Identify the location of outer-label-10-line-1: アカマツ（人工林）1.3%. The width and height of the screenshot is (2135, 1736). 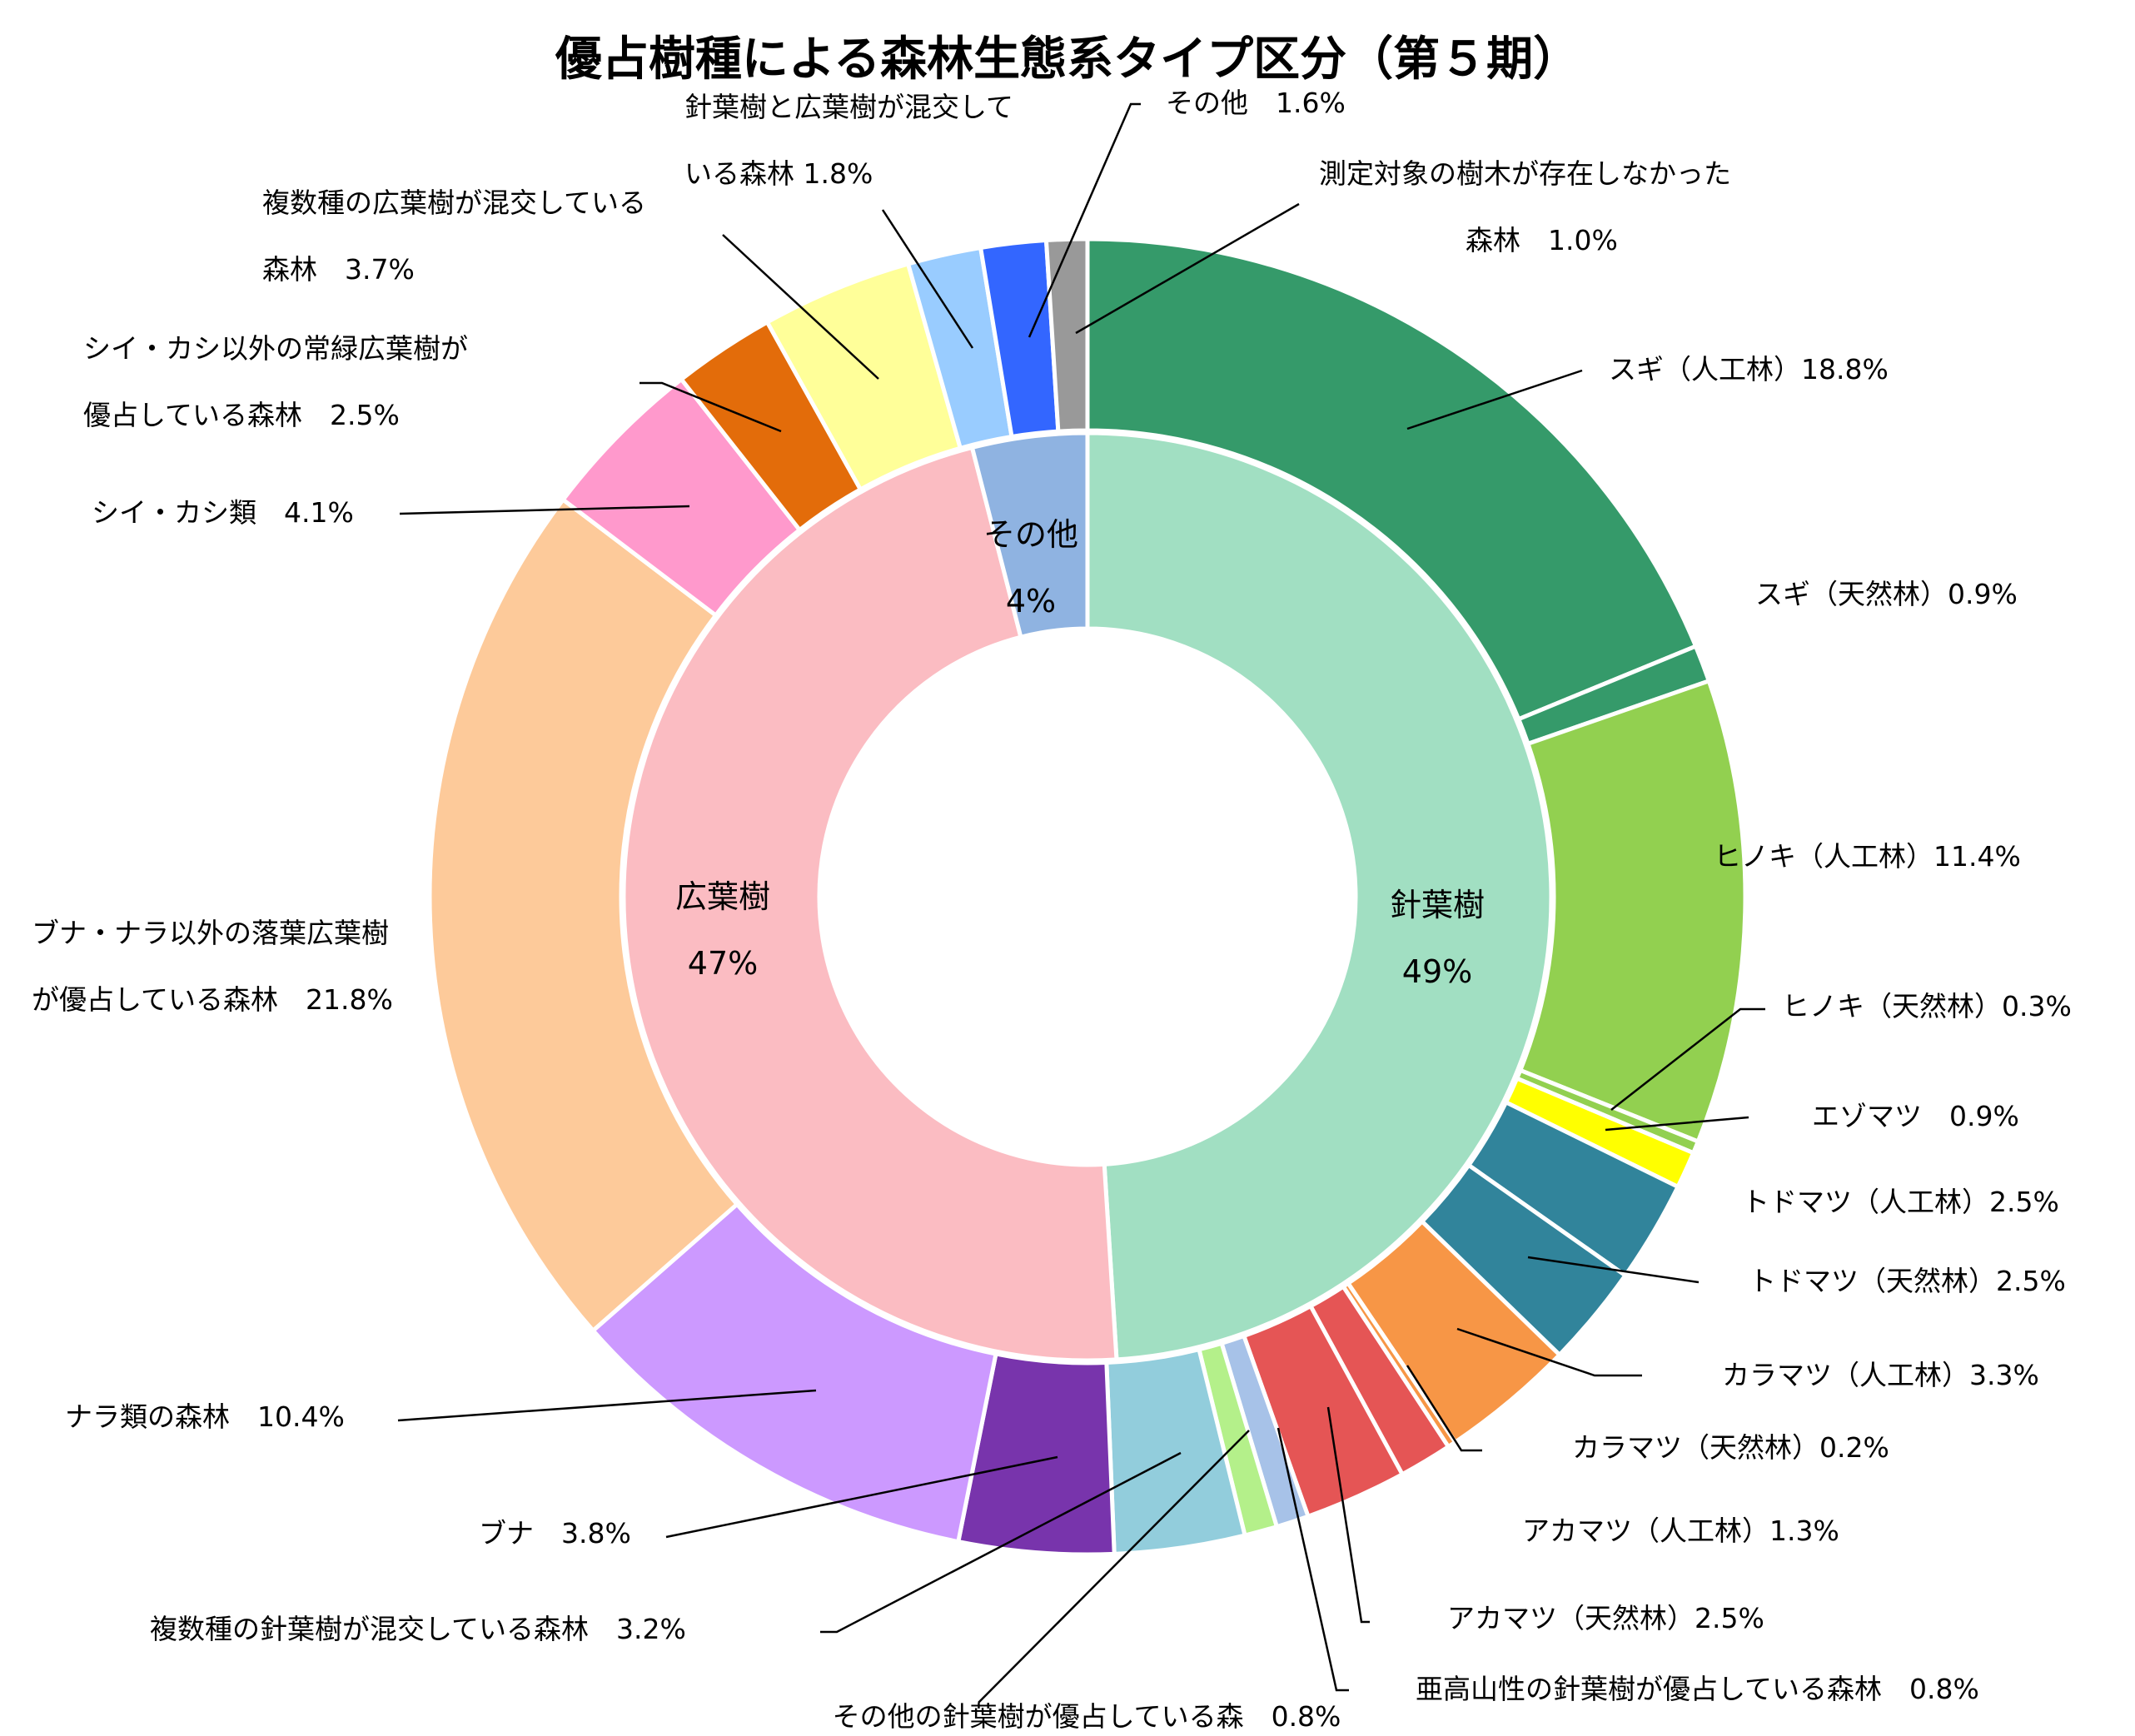
(1680, 1531).